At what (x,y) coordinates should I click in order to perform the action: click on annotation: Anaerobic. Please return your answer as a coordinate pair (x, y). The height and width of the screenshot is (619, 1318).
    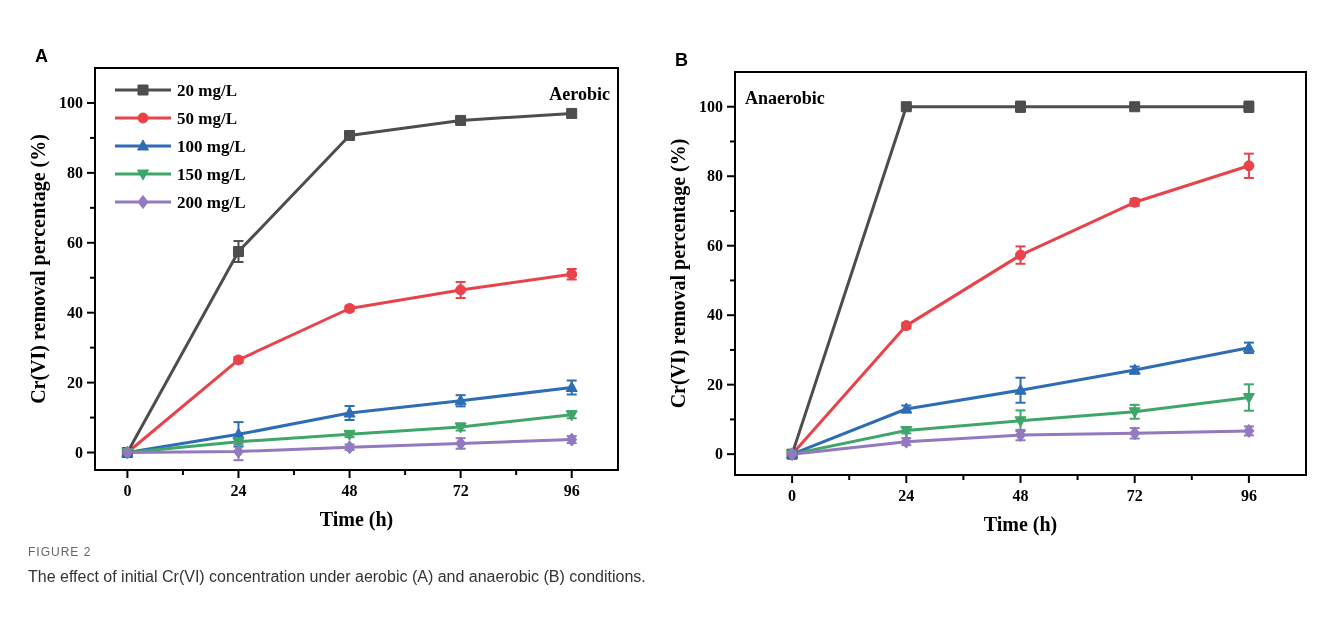
    Looking at the image, I should click on (785, 98).